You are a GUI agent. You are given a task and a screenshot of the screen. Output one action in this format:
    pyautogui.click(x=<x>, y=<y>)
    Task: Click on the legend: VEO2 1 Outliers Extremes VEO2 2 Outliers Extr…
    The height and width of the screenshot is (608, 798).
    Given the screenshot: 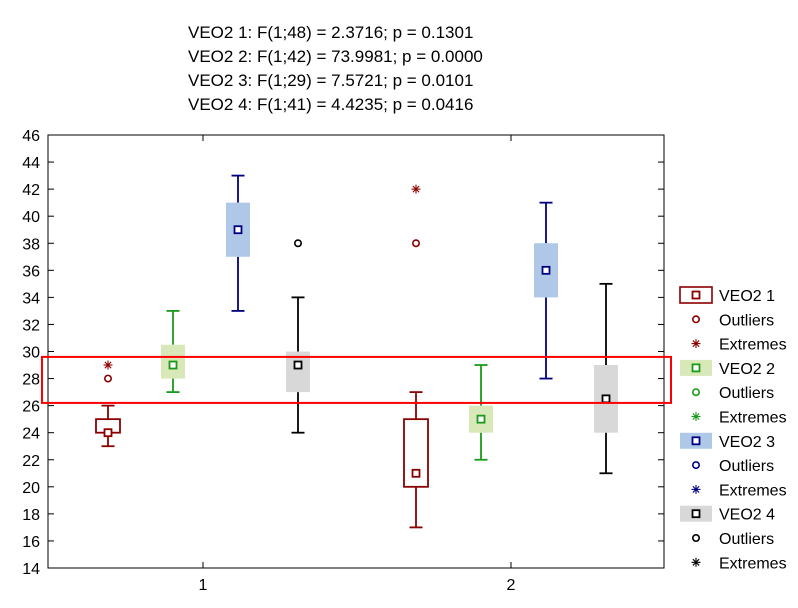 What is the action you would take?
    pyautogui.click(x=733, y=429)
    